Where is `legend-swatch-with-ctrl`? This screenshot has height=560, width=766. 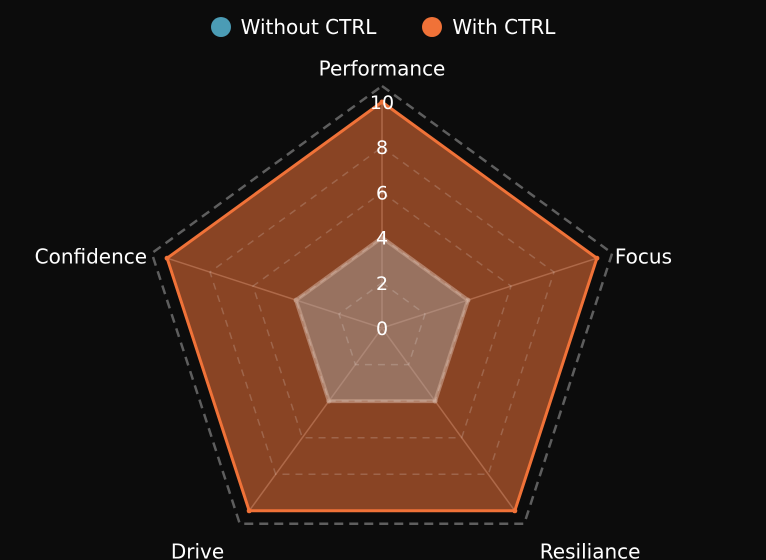 legend-swatch-with-ctrl is located at coordinates (432, 27).